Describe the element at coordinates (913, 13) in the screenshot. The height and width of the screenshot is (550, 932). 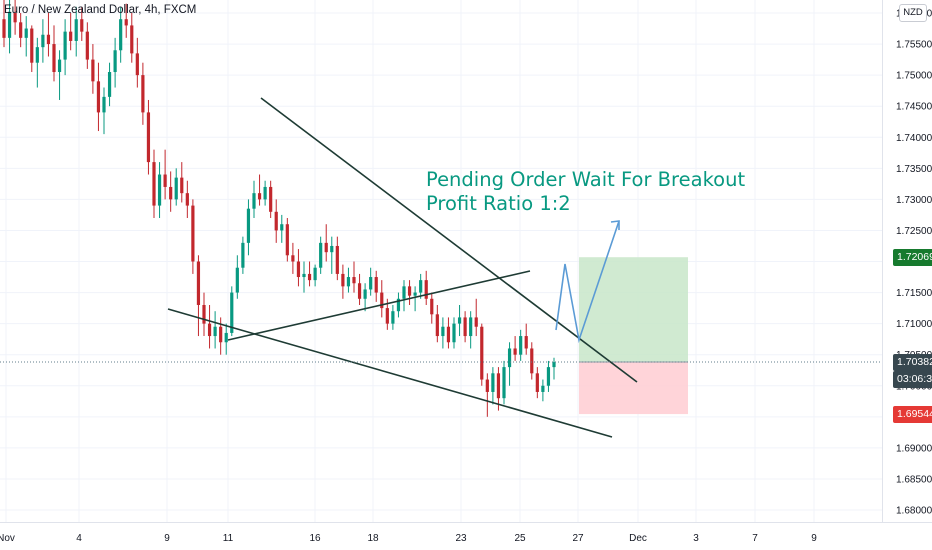
I see `currency-button: NZD` at that location.